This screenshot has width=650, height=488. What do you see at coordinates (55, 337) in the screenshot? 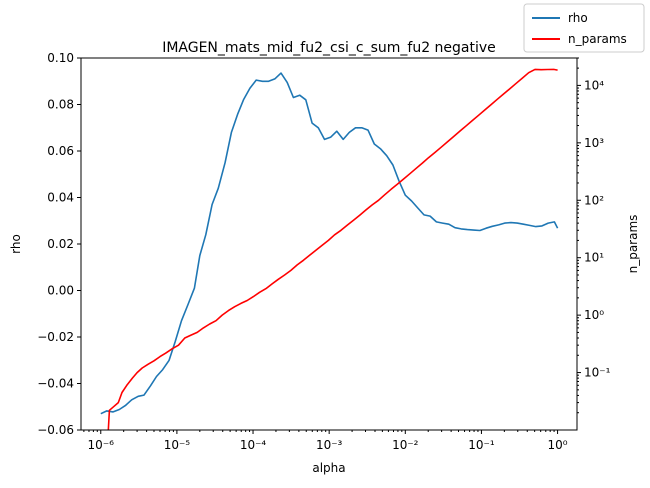
I see `left-y-tick-label: −0.02` at bounding box center [55, 337].